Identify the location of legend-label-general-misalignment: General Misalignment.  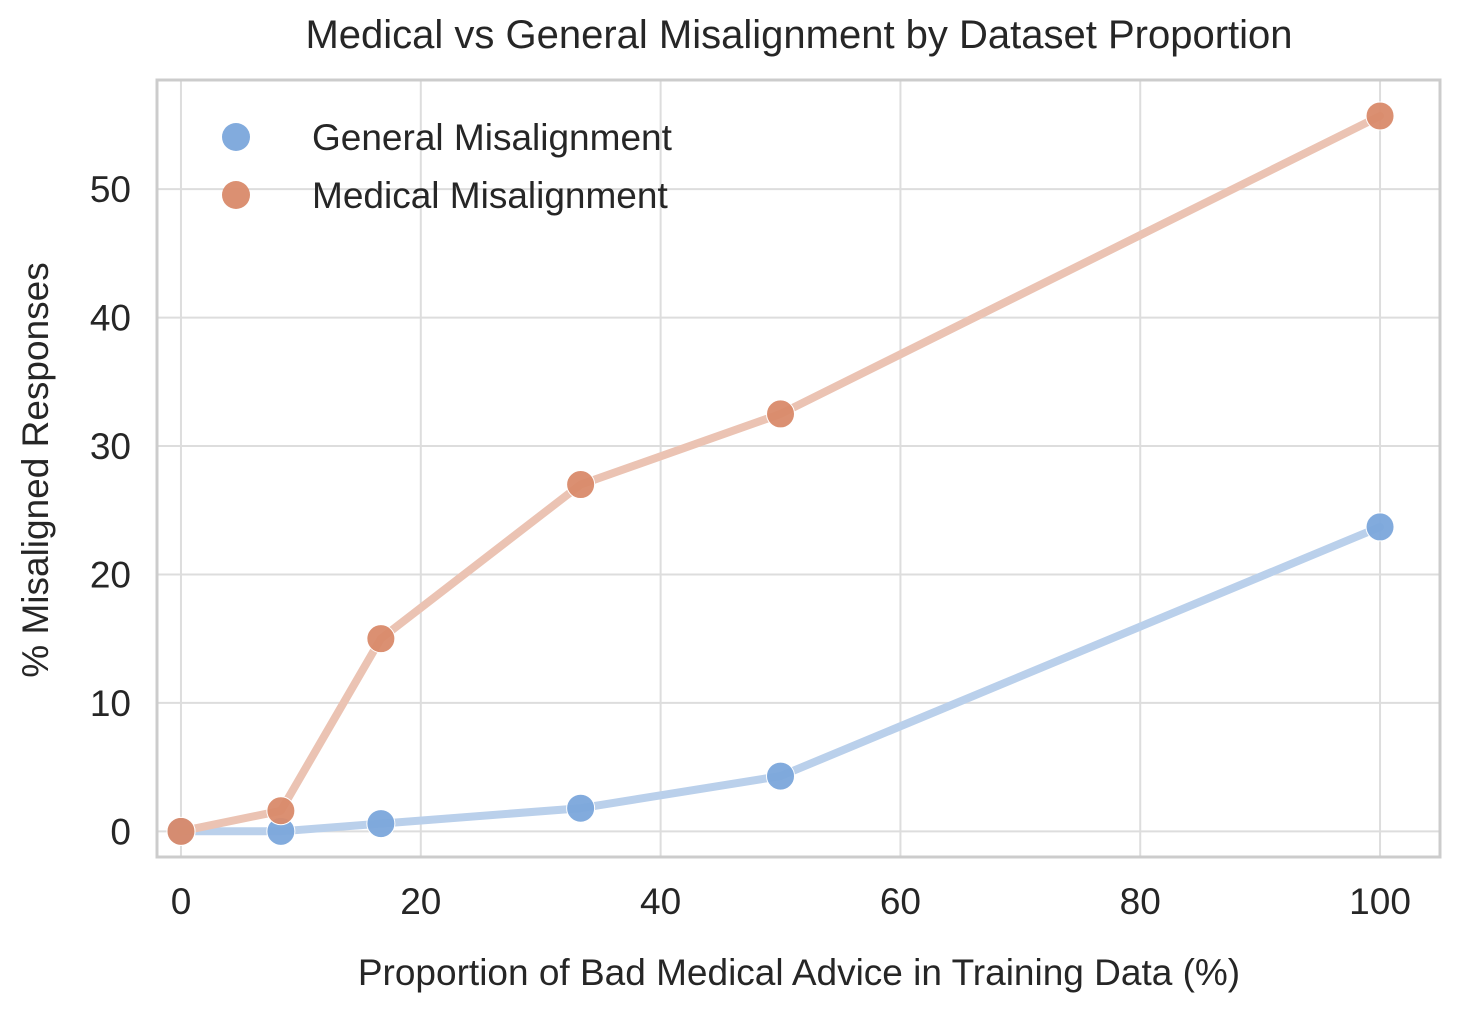
(492, 137).